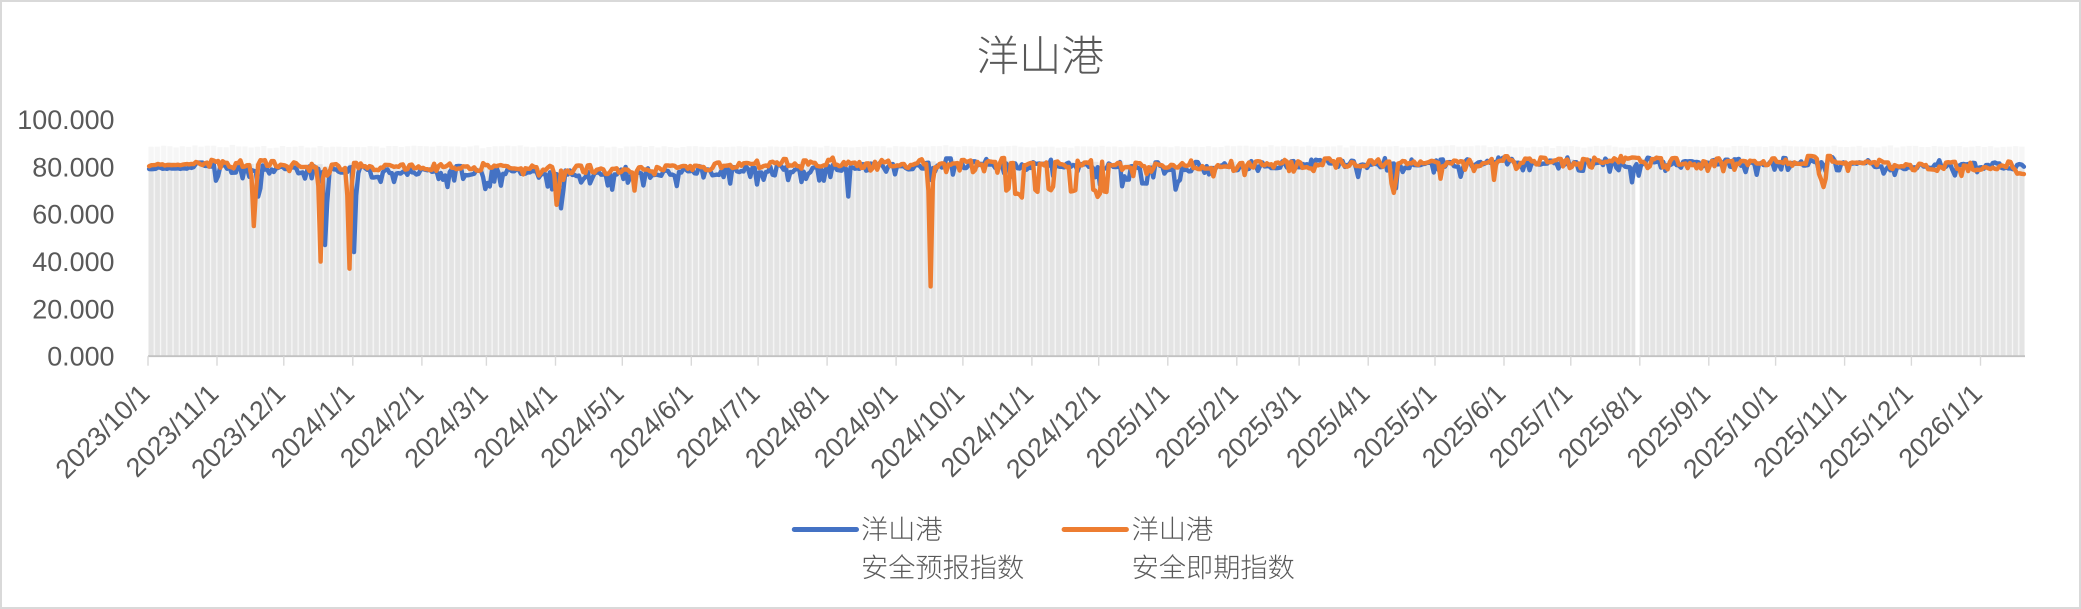  Describe the element at coordinates (65, 120) in the screenshot. I see `svg-text: 100.000` at that location.